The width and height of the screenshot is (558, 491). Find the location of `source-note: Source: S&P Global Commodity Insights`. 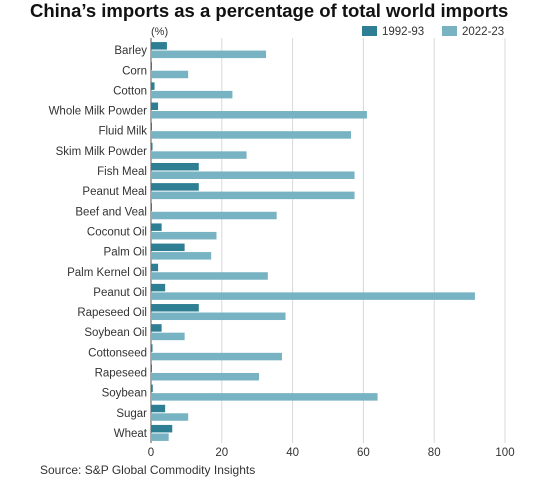

source-note: Source: S&P Global Commodity Insights is located at coordinates (148, 470).